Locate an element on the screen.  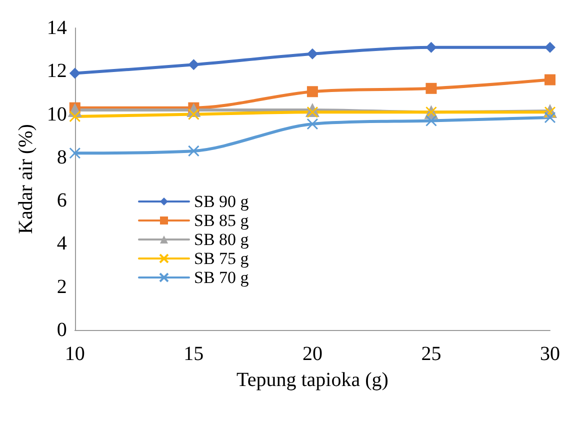
legend-label: SB 80 g is located at coordinates (222, 239).